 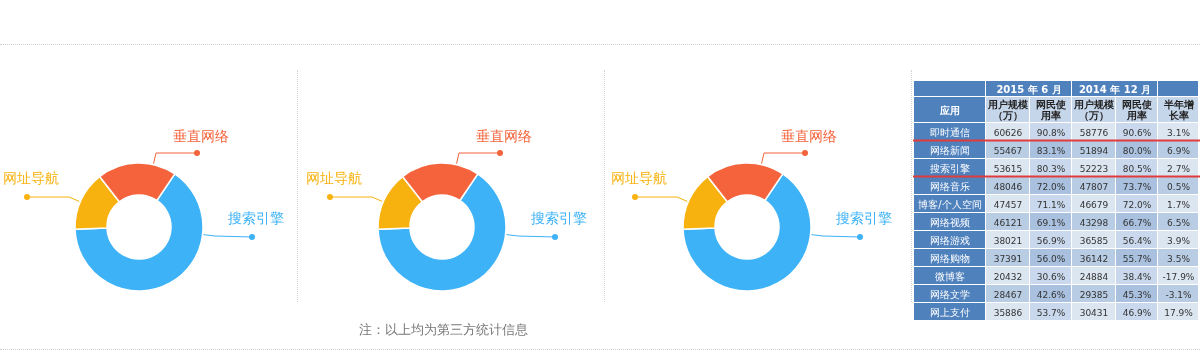 What do you see at coordinates (1178, 222) in the screenshot?
I see `text: 6.5%` at bounding box center [1178, 222].